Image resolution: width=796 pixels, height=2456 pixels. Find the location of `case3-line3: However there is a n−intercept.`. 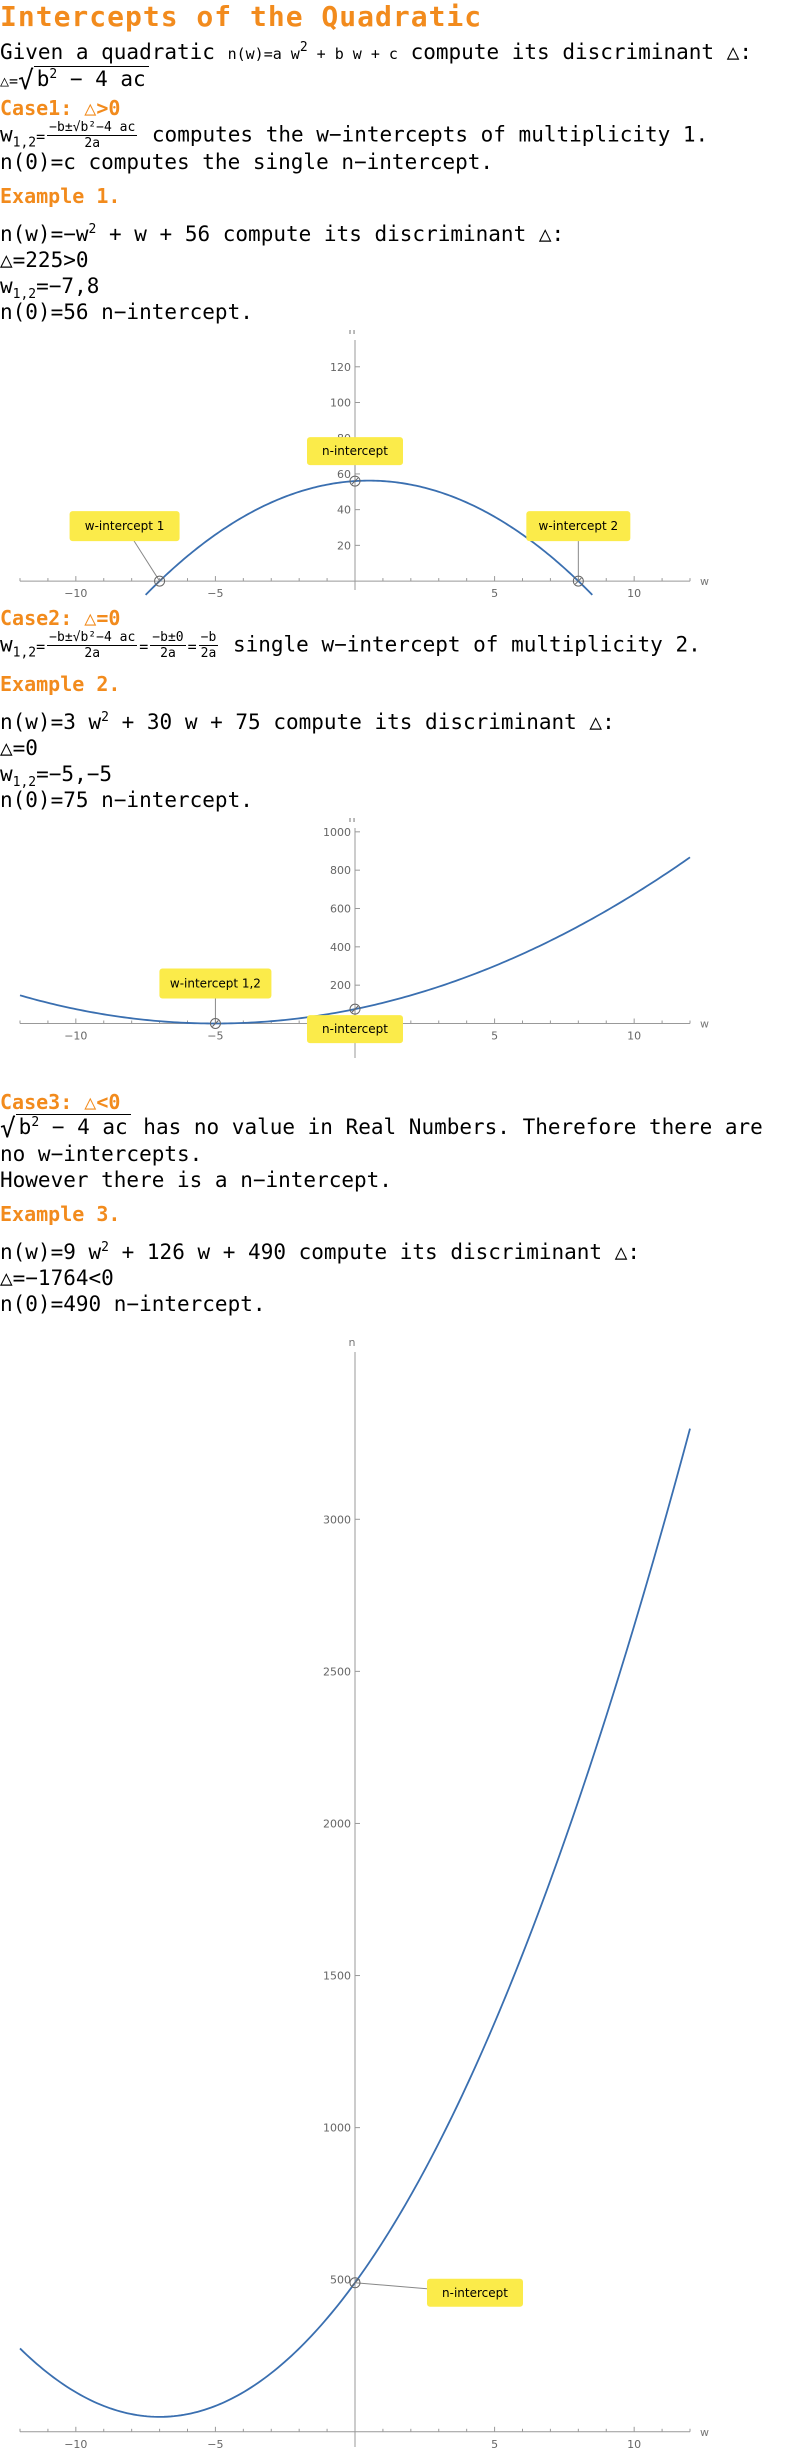

case3-line3: However there is a n−intercept. is located at coordinates (196, 1180).